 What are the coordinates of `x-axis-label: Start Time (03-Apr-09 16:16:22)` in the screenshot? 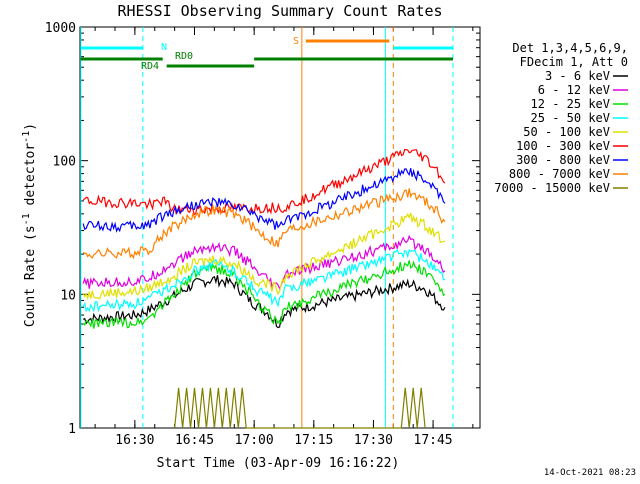 It's located at (278, 463).